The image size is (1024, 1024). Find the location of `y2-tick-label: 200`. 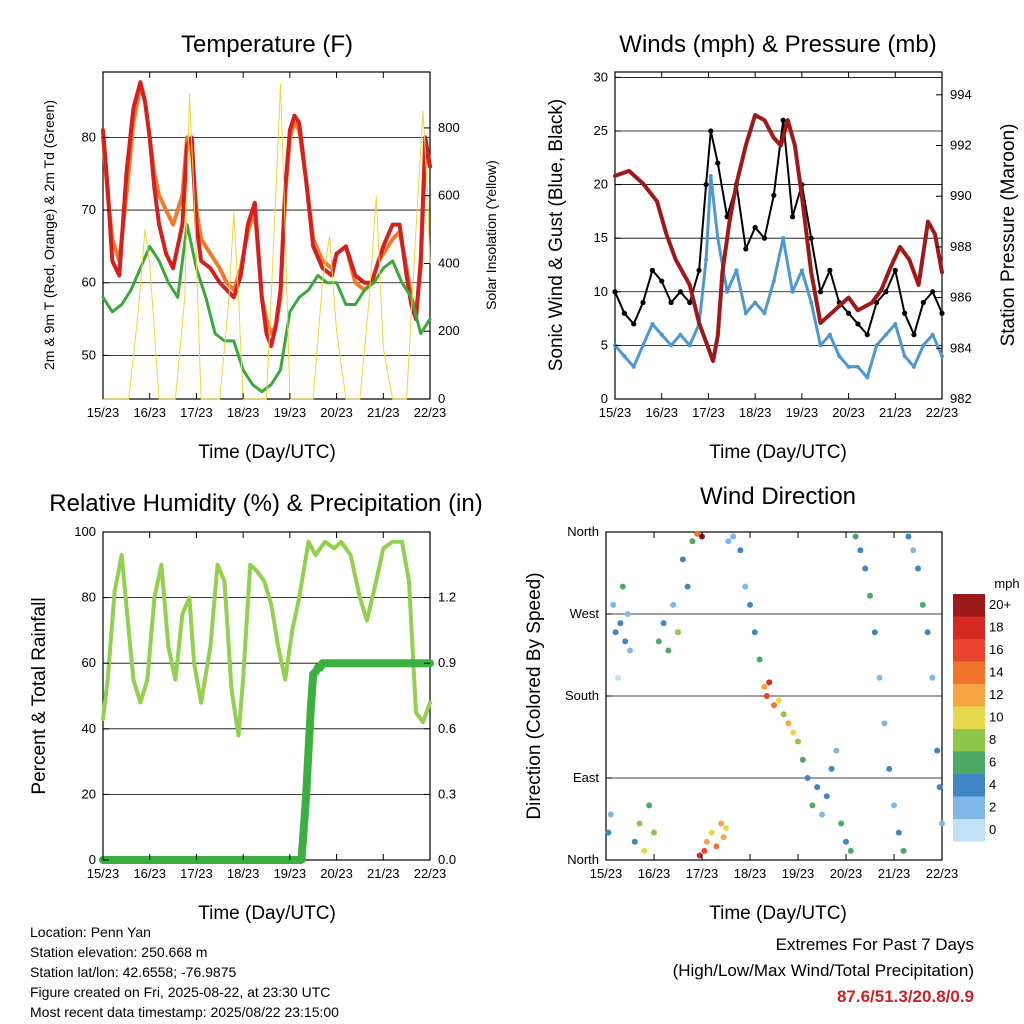

y2-tick-label: 200 is located at coordinates (449, 330).